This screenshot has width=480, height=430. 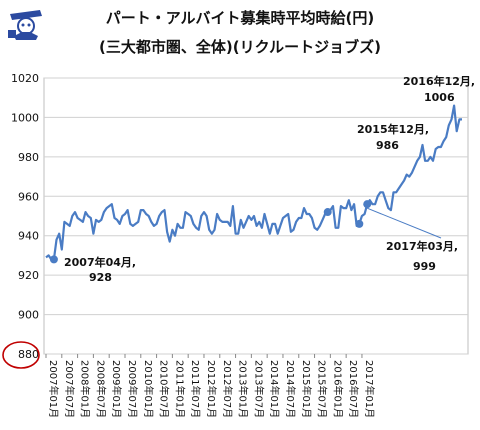 I want to click on annotation-2016-12-value: 1006, so click(x=439, y=97).